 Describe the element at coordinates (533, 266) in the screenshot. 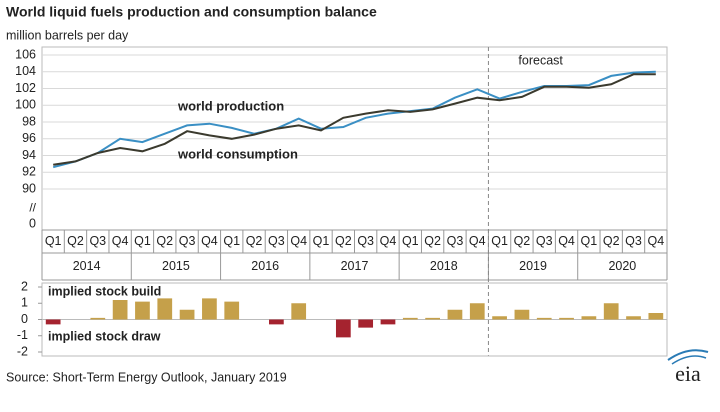

I see `x-group-label: 2019` at that location.